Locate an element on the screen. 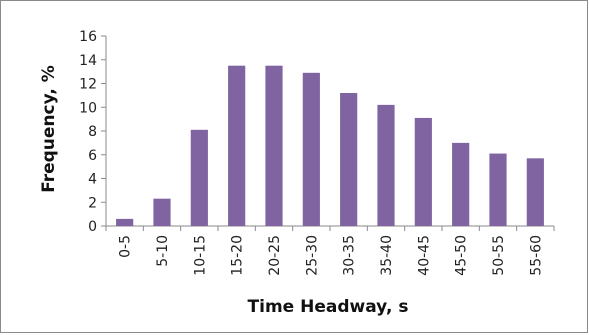 This screenshot has width=589, height=335. y-tick-label: 2 is located at coordinates (92, 203).